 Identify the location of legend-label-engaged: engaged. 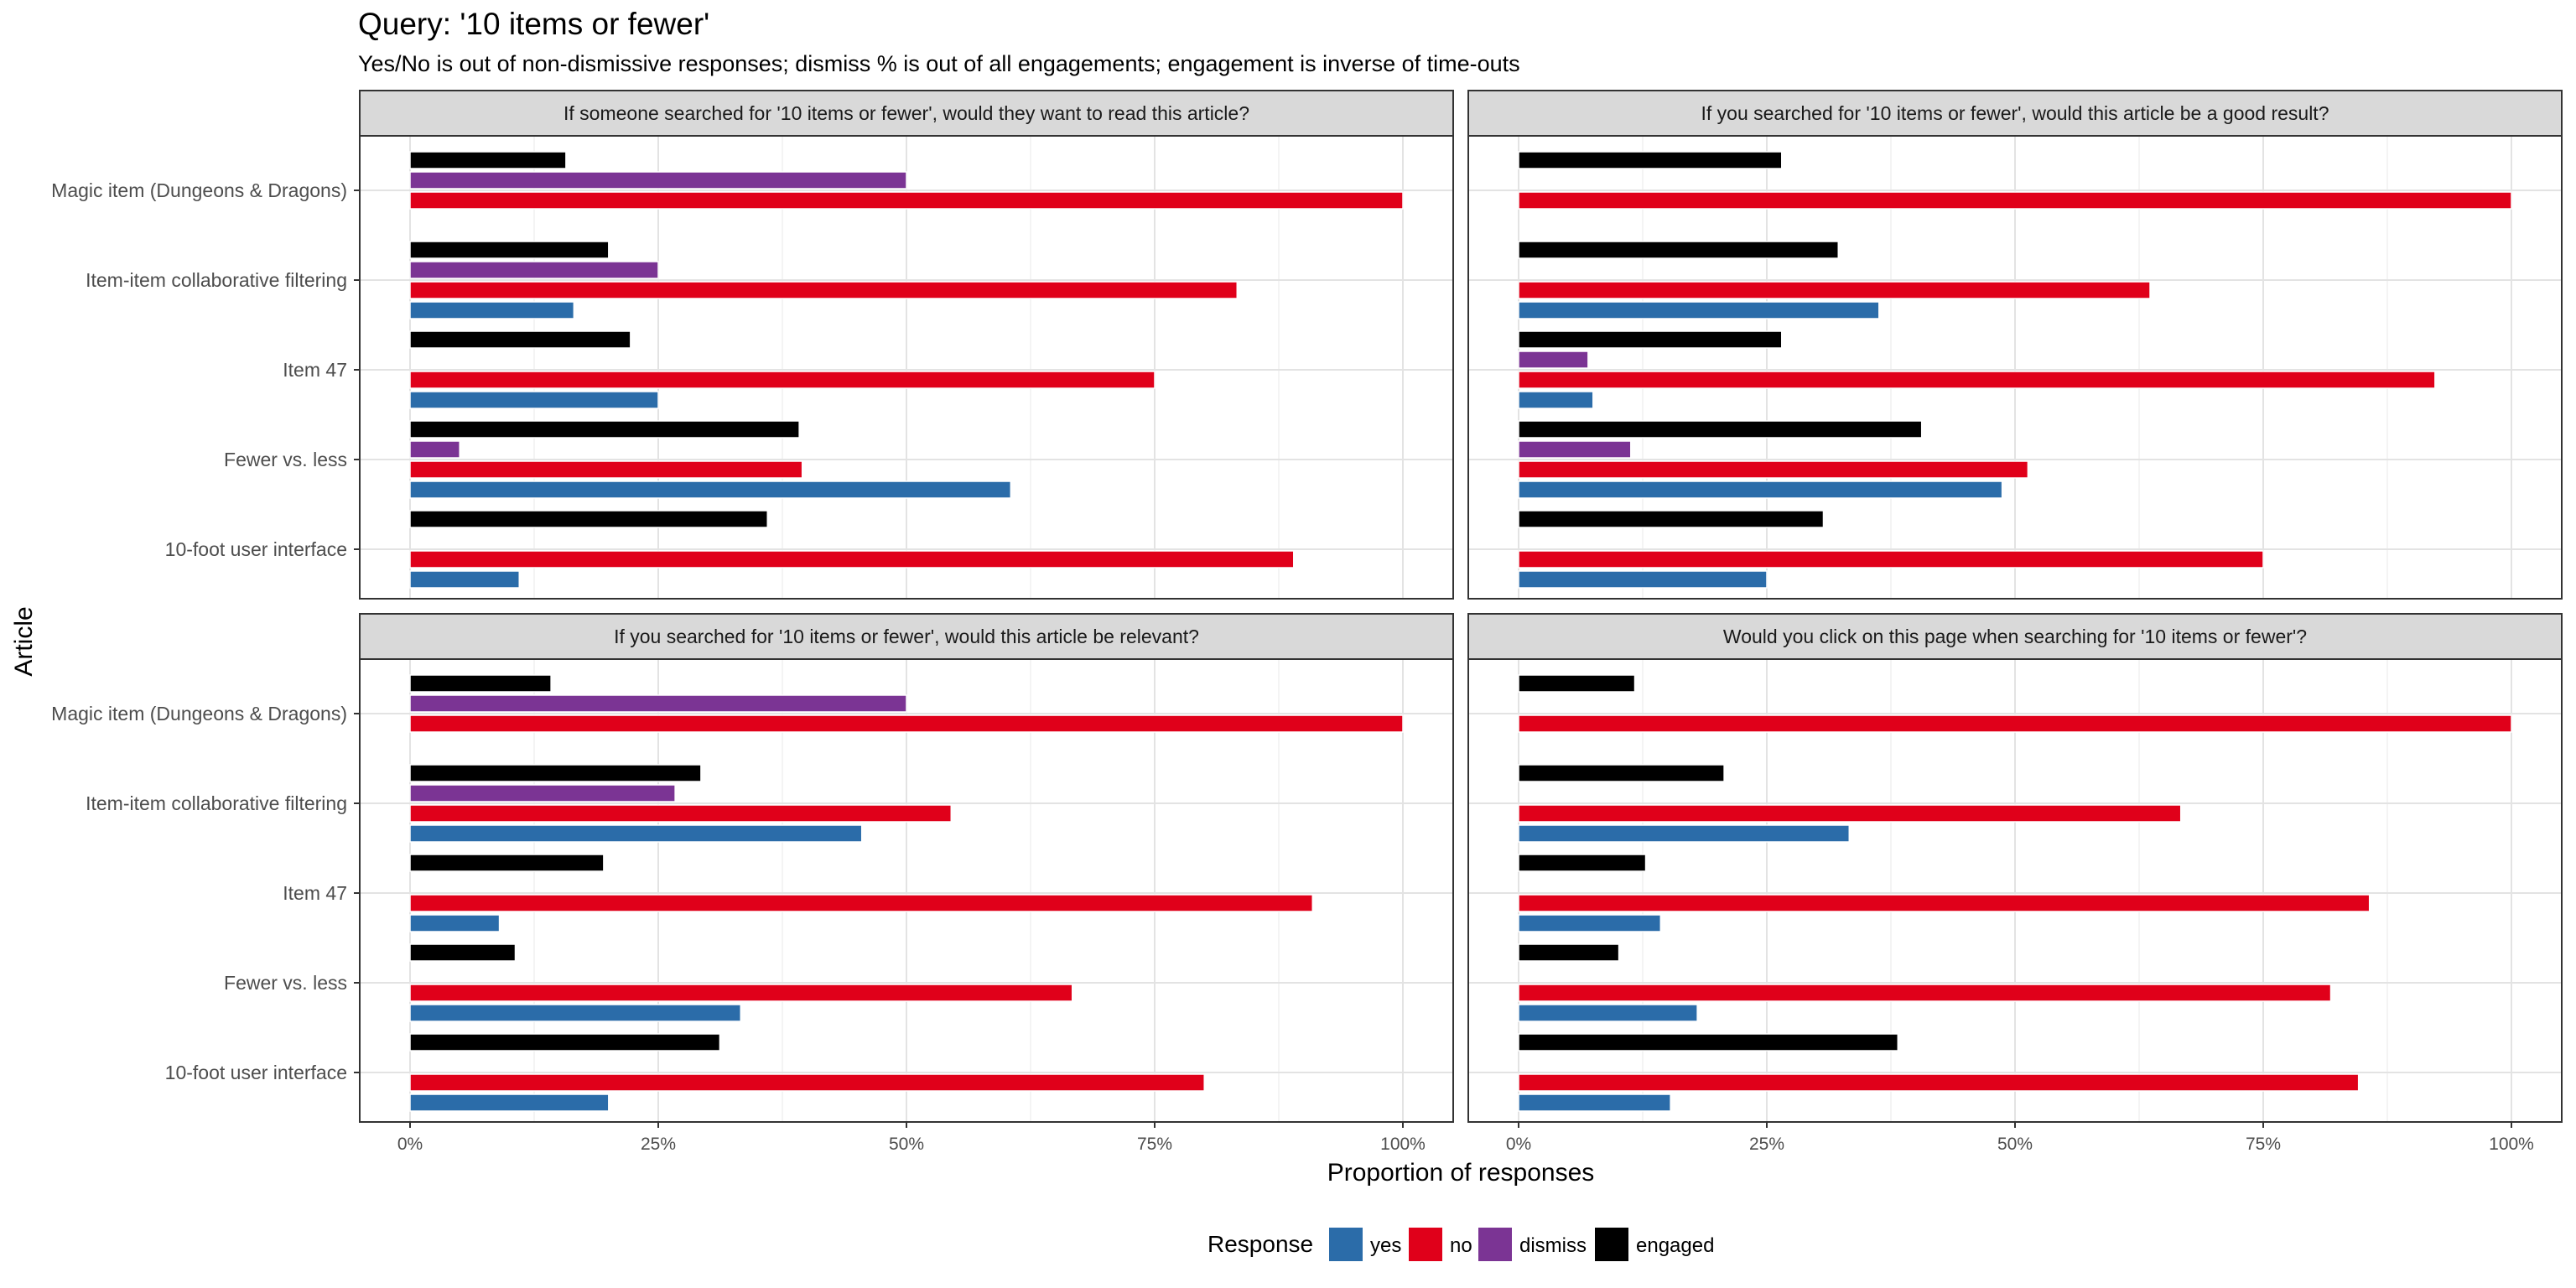
(1675, 1245).